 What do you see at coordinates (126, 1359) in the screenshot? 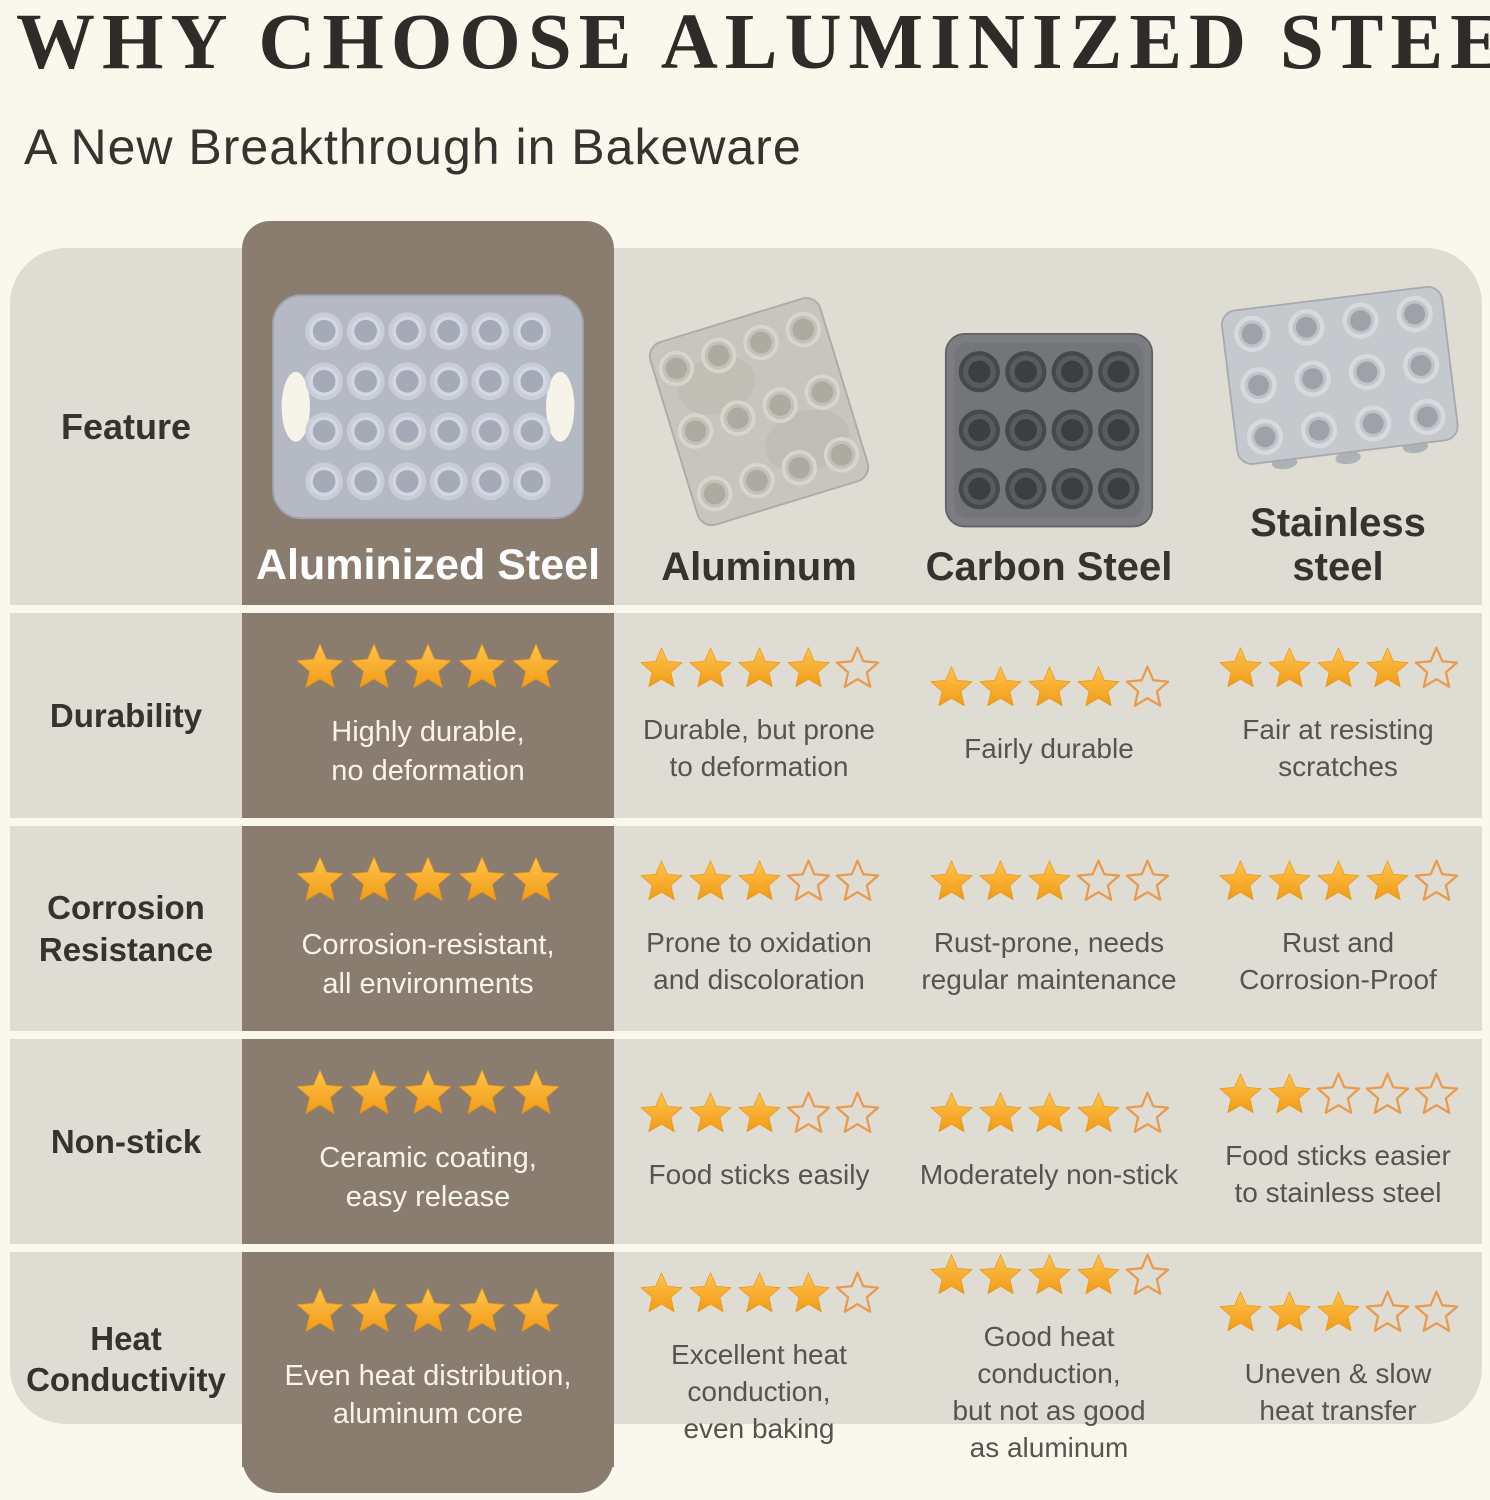
I see `feature-label: Heat Conductivity` at bounding box center [126, 1359].